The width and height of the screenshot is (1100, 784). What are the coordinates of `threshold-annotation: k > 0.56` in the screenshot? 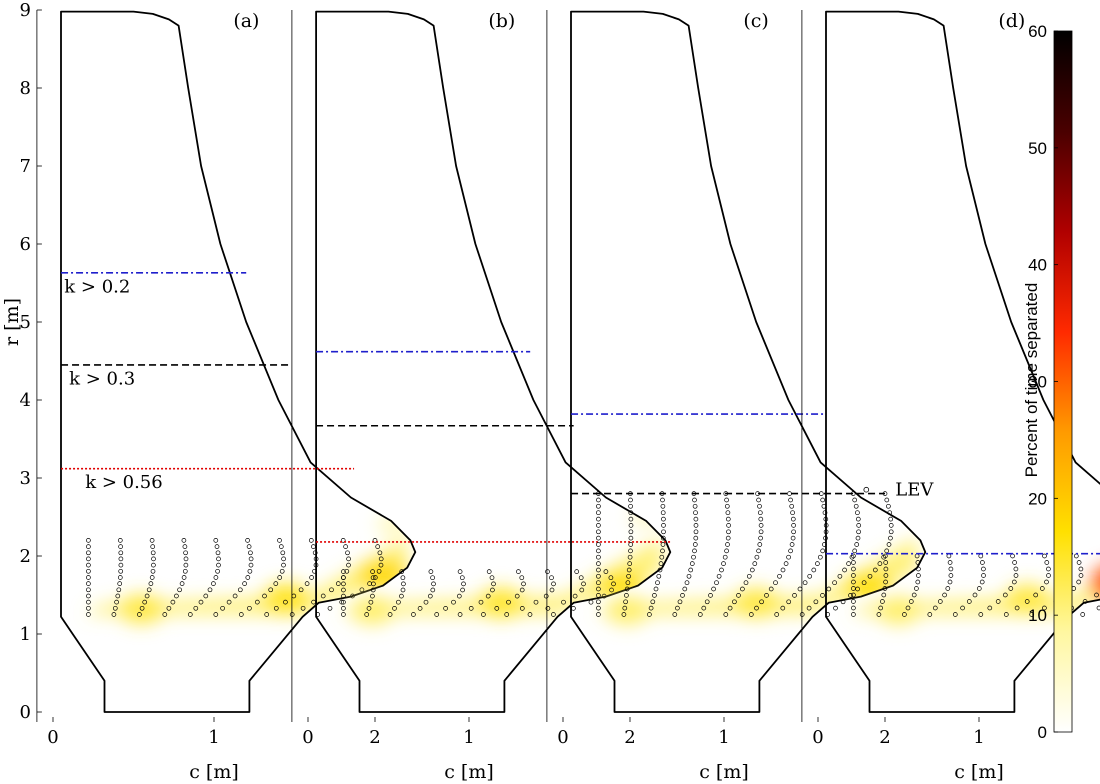 It's located at (124, 482).